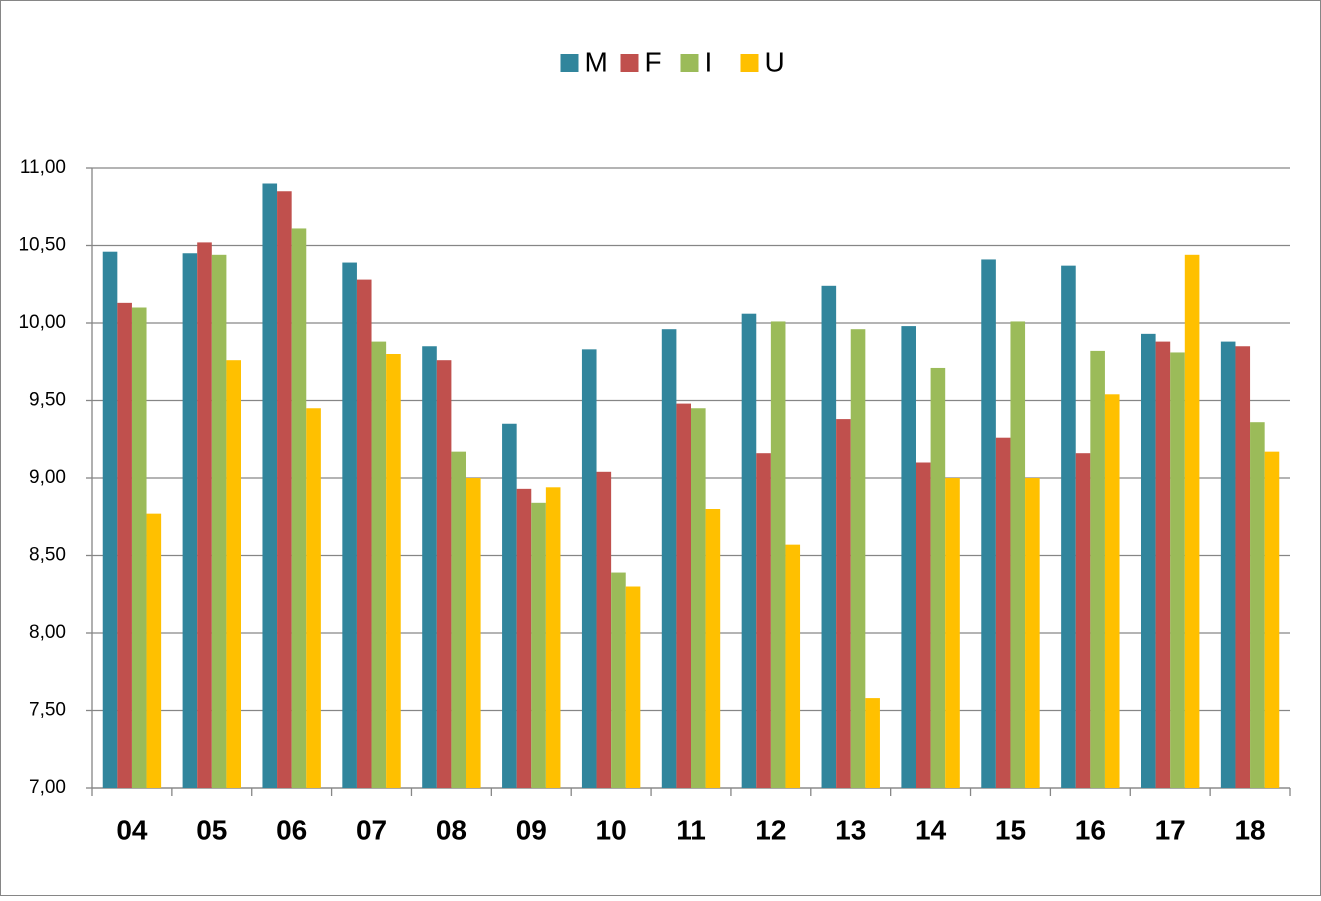 This screenshot has height=901, width=1321. What do you see at coordinates (531, 829) in the screenshot?
I see `x-tick-label: 09` at bounding box center [531, 829].